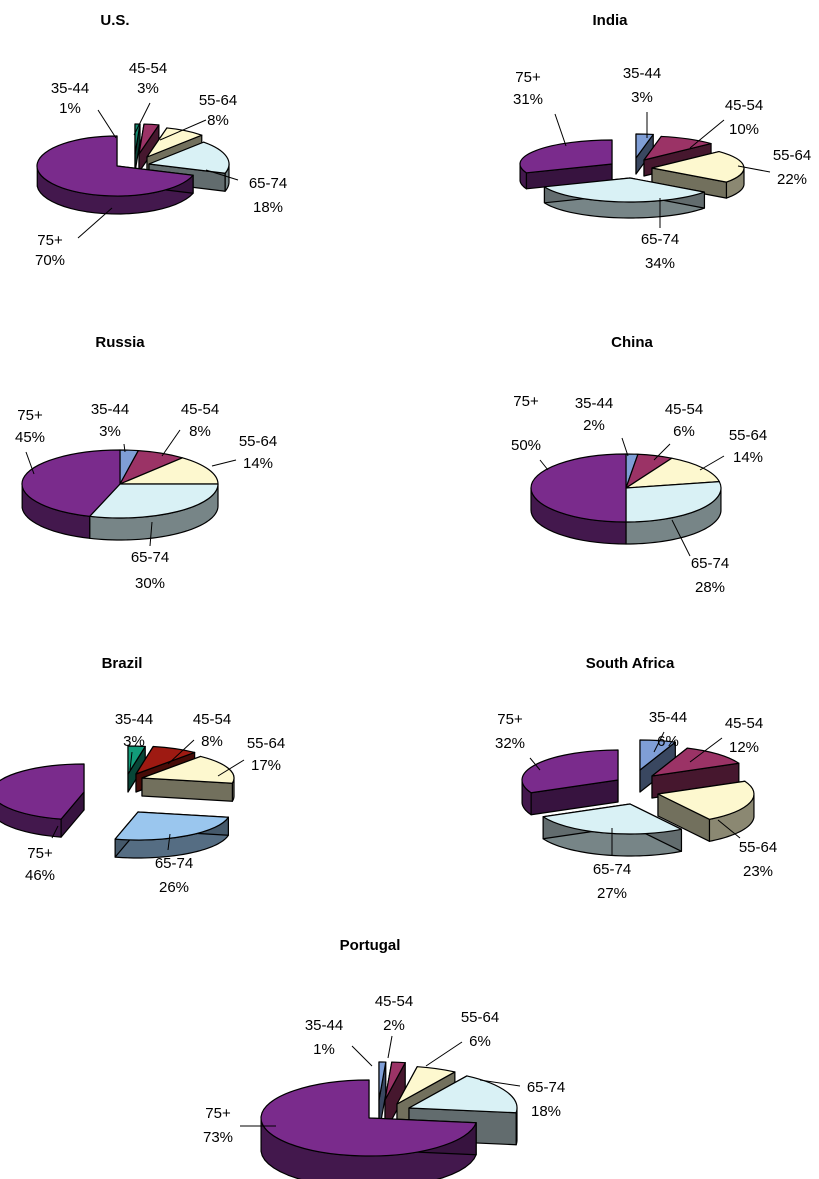 The width and height of the screenshot is (819, 1179). I want to click on slice-labels: 35-44 1% 45-54 2% 55-64 6% 65-74 18% 75+ 73%, so click(384, 1069).